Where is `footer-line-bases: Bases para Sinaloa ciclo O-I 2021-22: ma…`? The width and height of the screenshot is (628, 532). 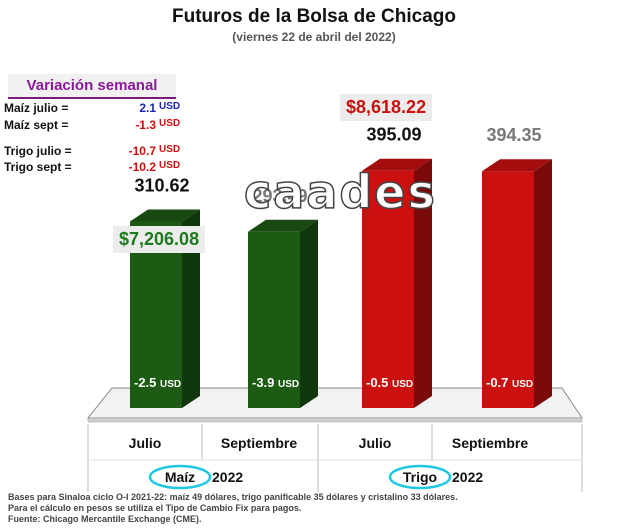 footer-line-bases: Bases para Sinaloa ciclo O-I 2021-22: ma… is located at coordinates (233, 497).